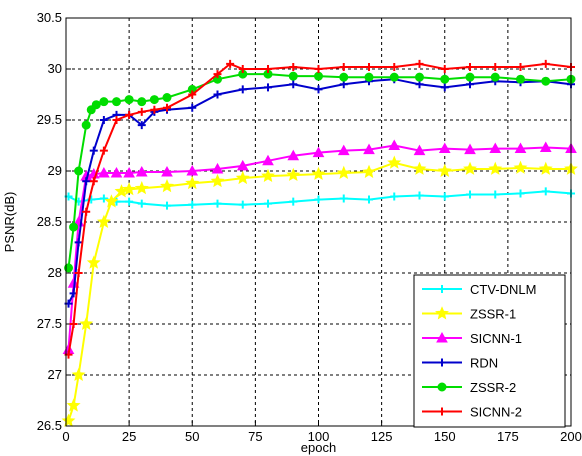 The width and height of the screenshot is (582, 456). I want to click on x-tick-label: 100, so click(319, 436).